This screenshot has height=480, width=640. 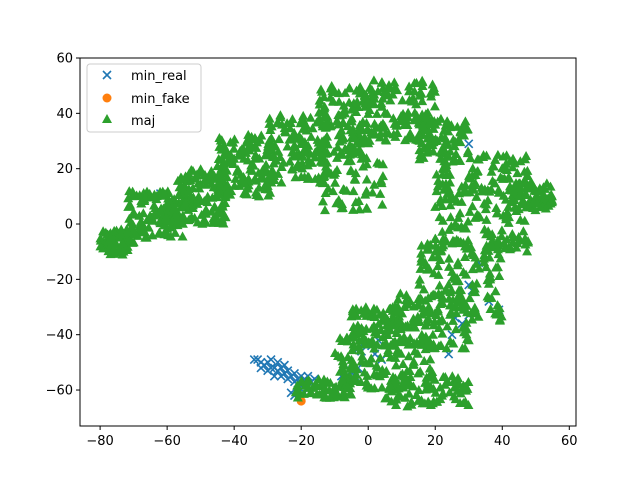 I want to click on y-tick-label: 60, so click(x=64, y=59).